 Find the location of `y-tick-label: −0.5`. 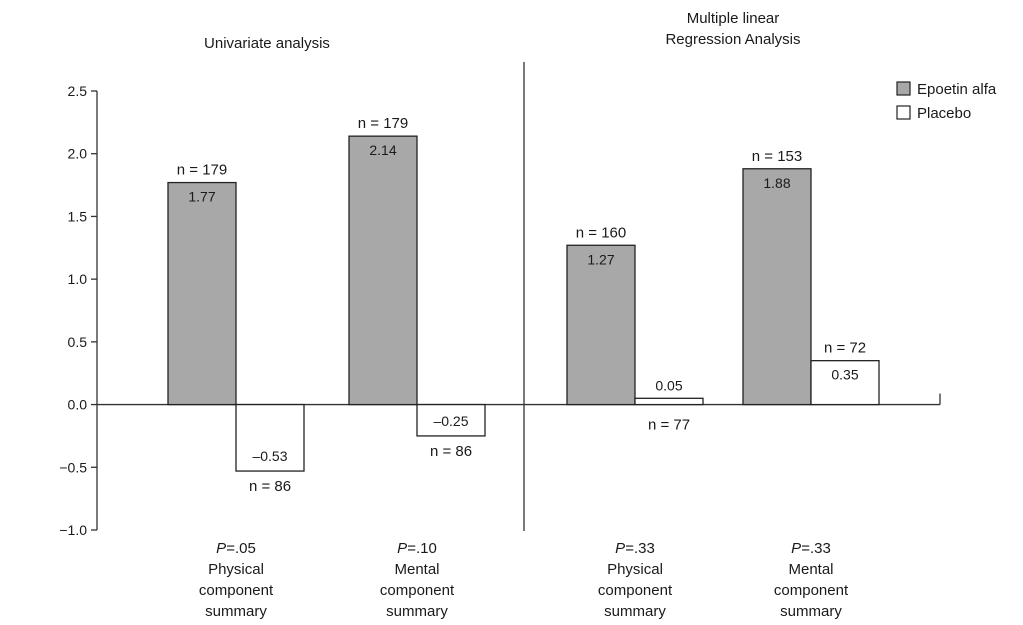

y-tick-label: −0.5 is located at coordinates (73, 467).